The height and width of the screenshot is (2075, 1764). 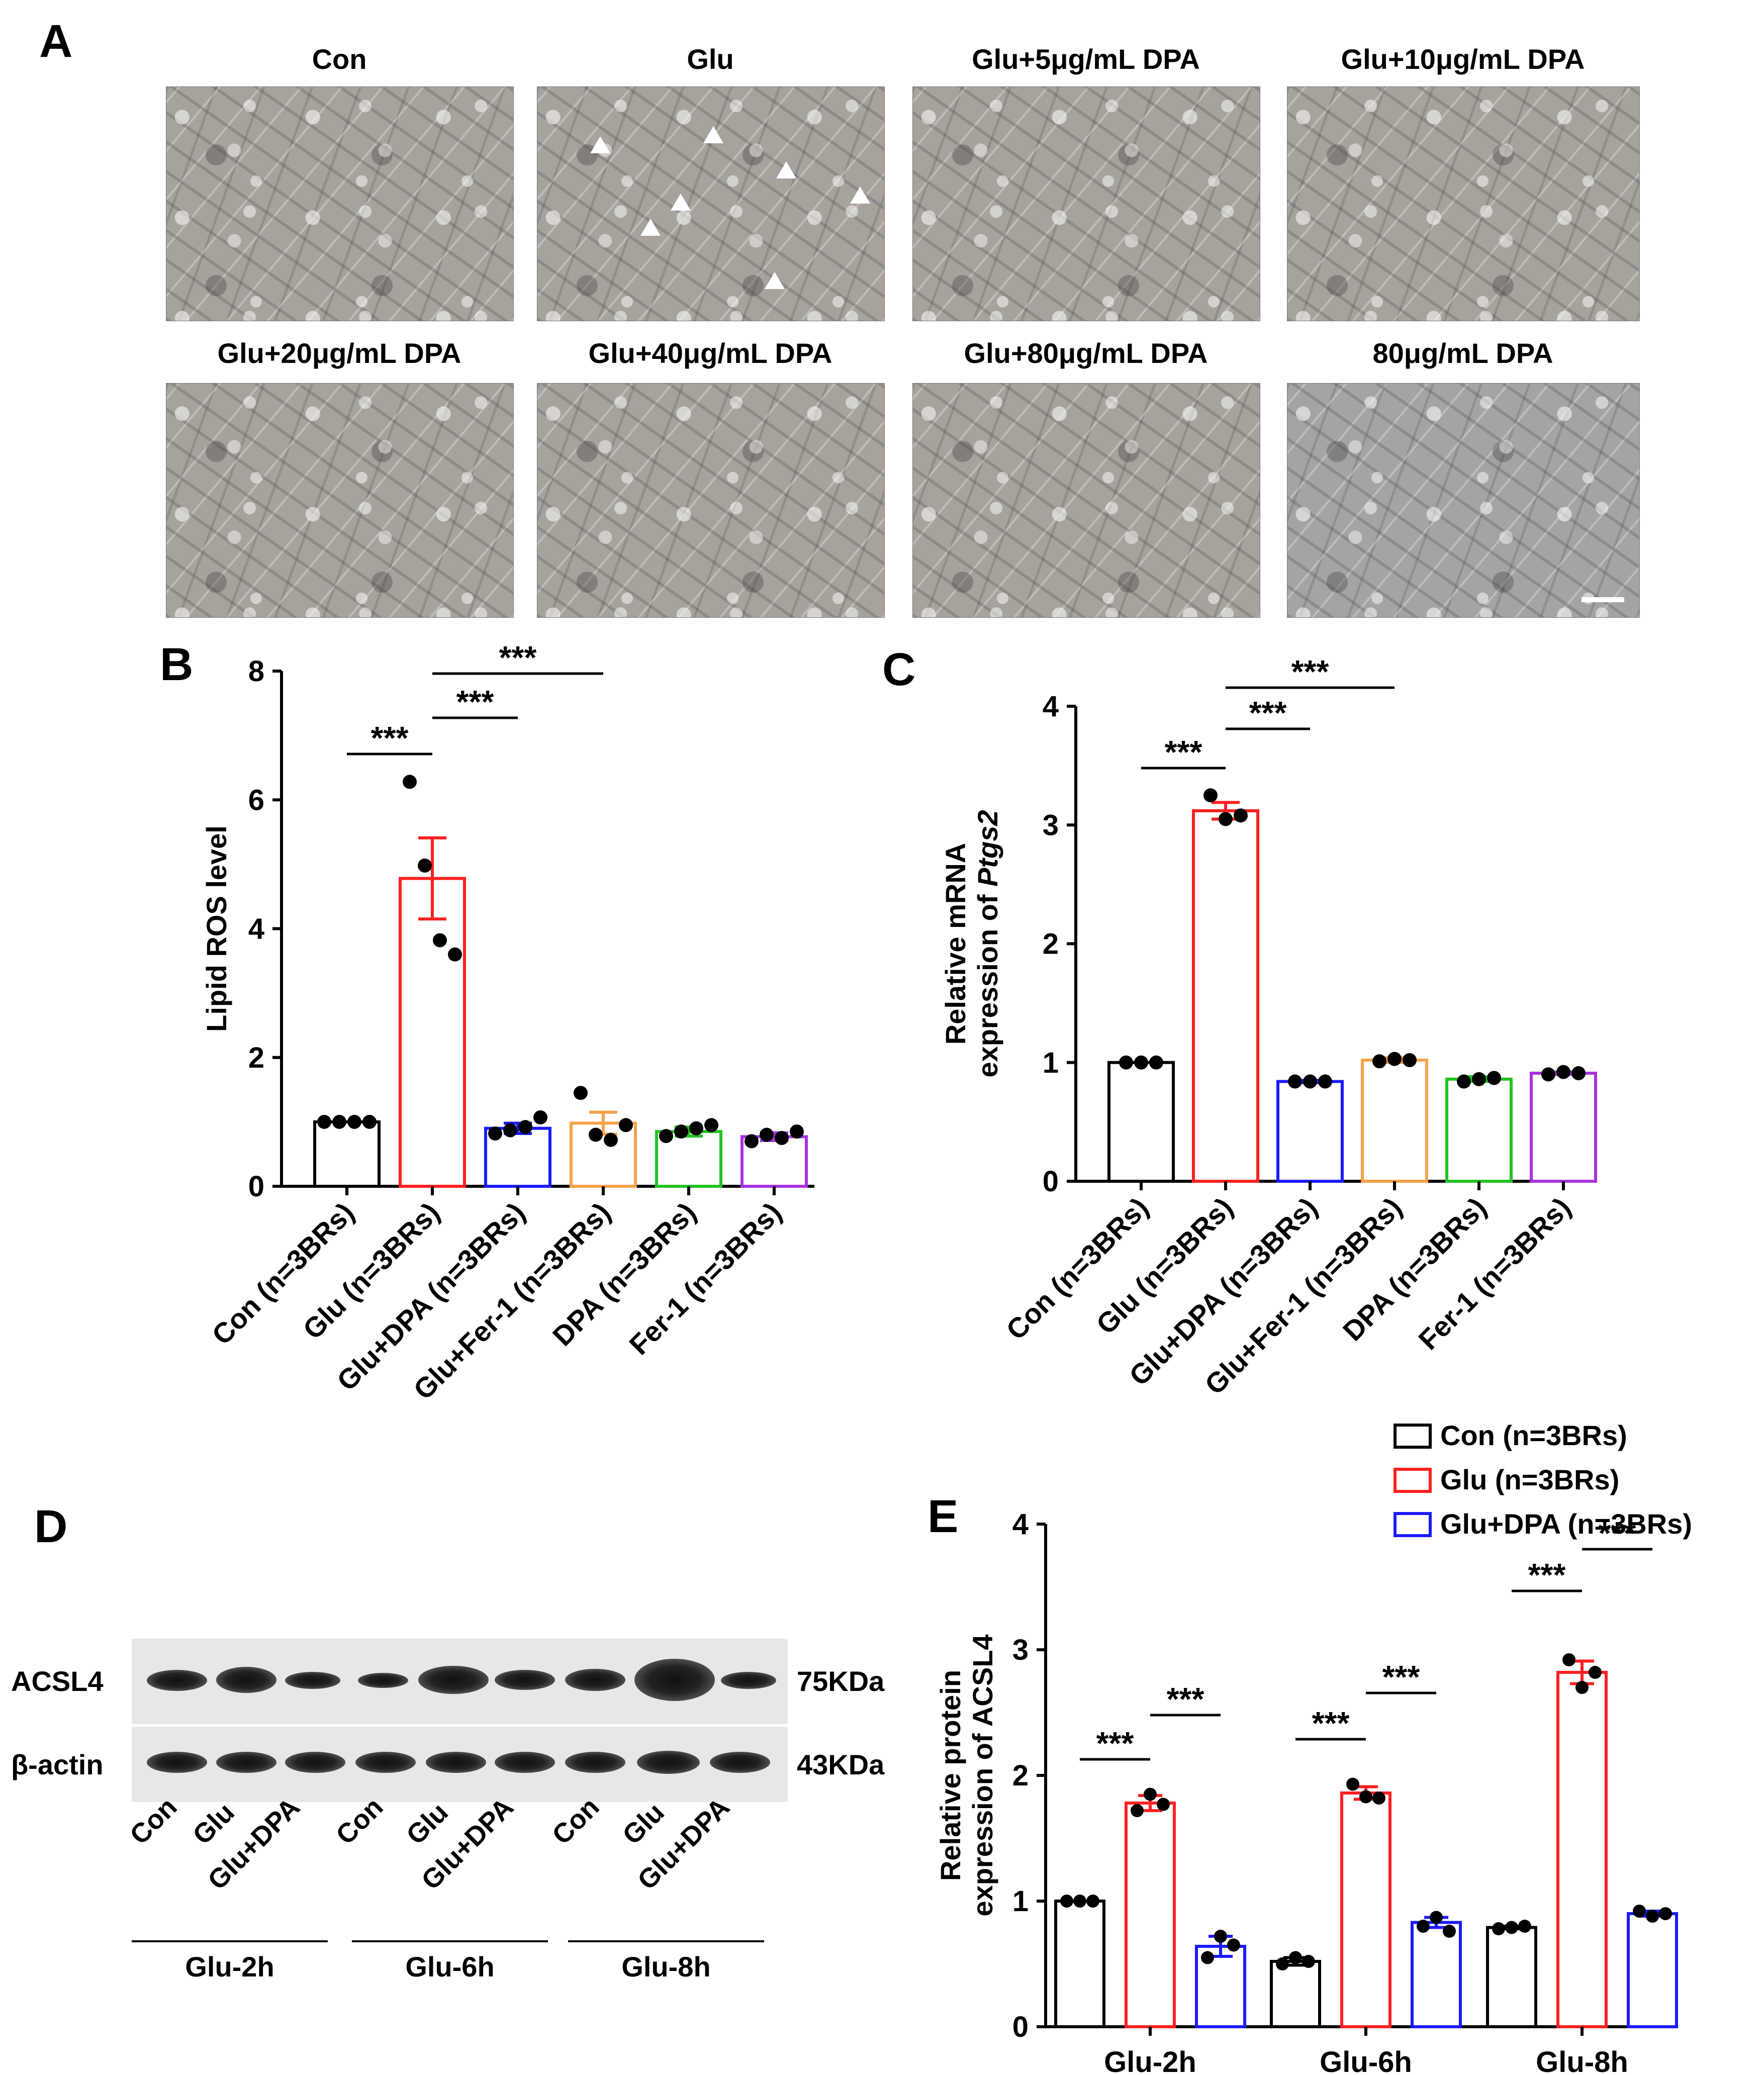 What do you see at coordinates (1150, 2060) in the screenshot?
I see `x-tick-label: Glu-2h` at bounding box center [1150, 2060].